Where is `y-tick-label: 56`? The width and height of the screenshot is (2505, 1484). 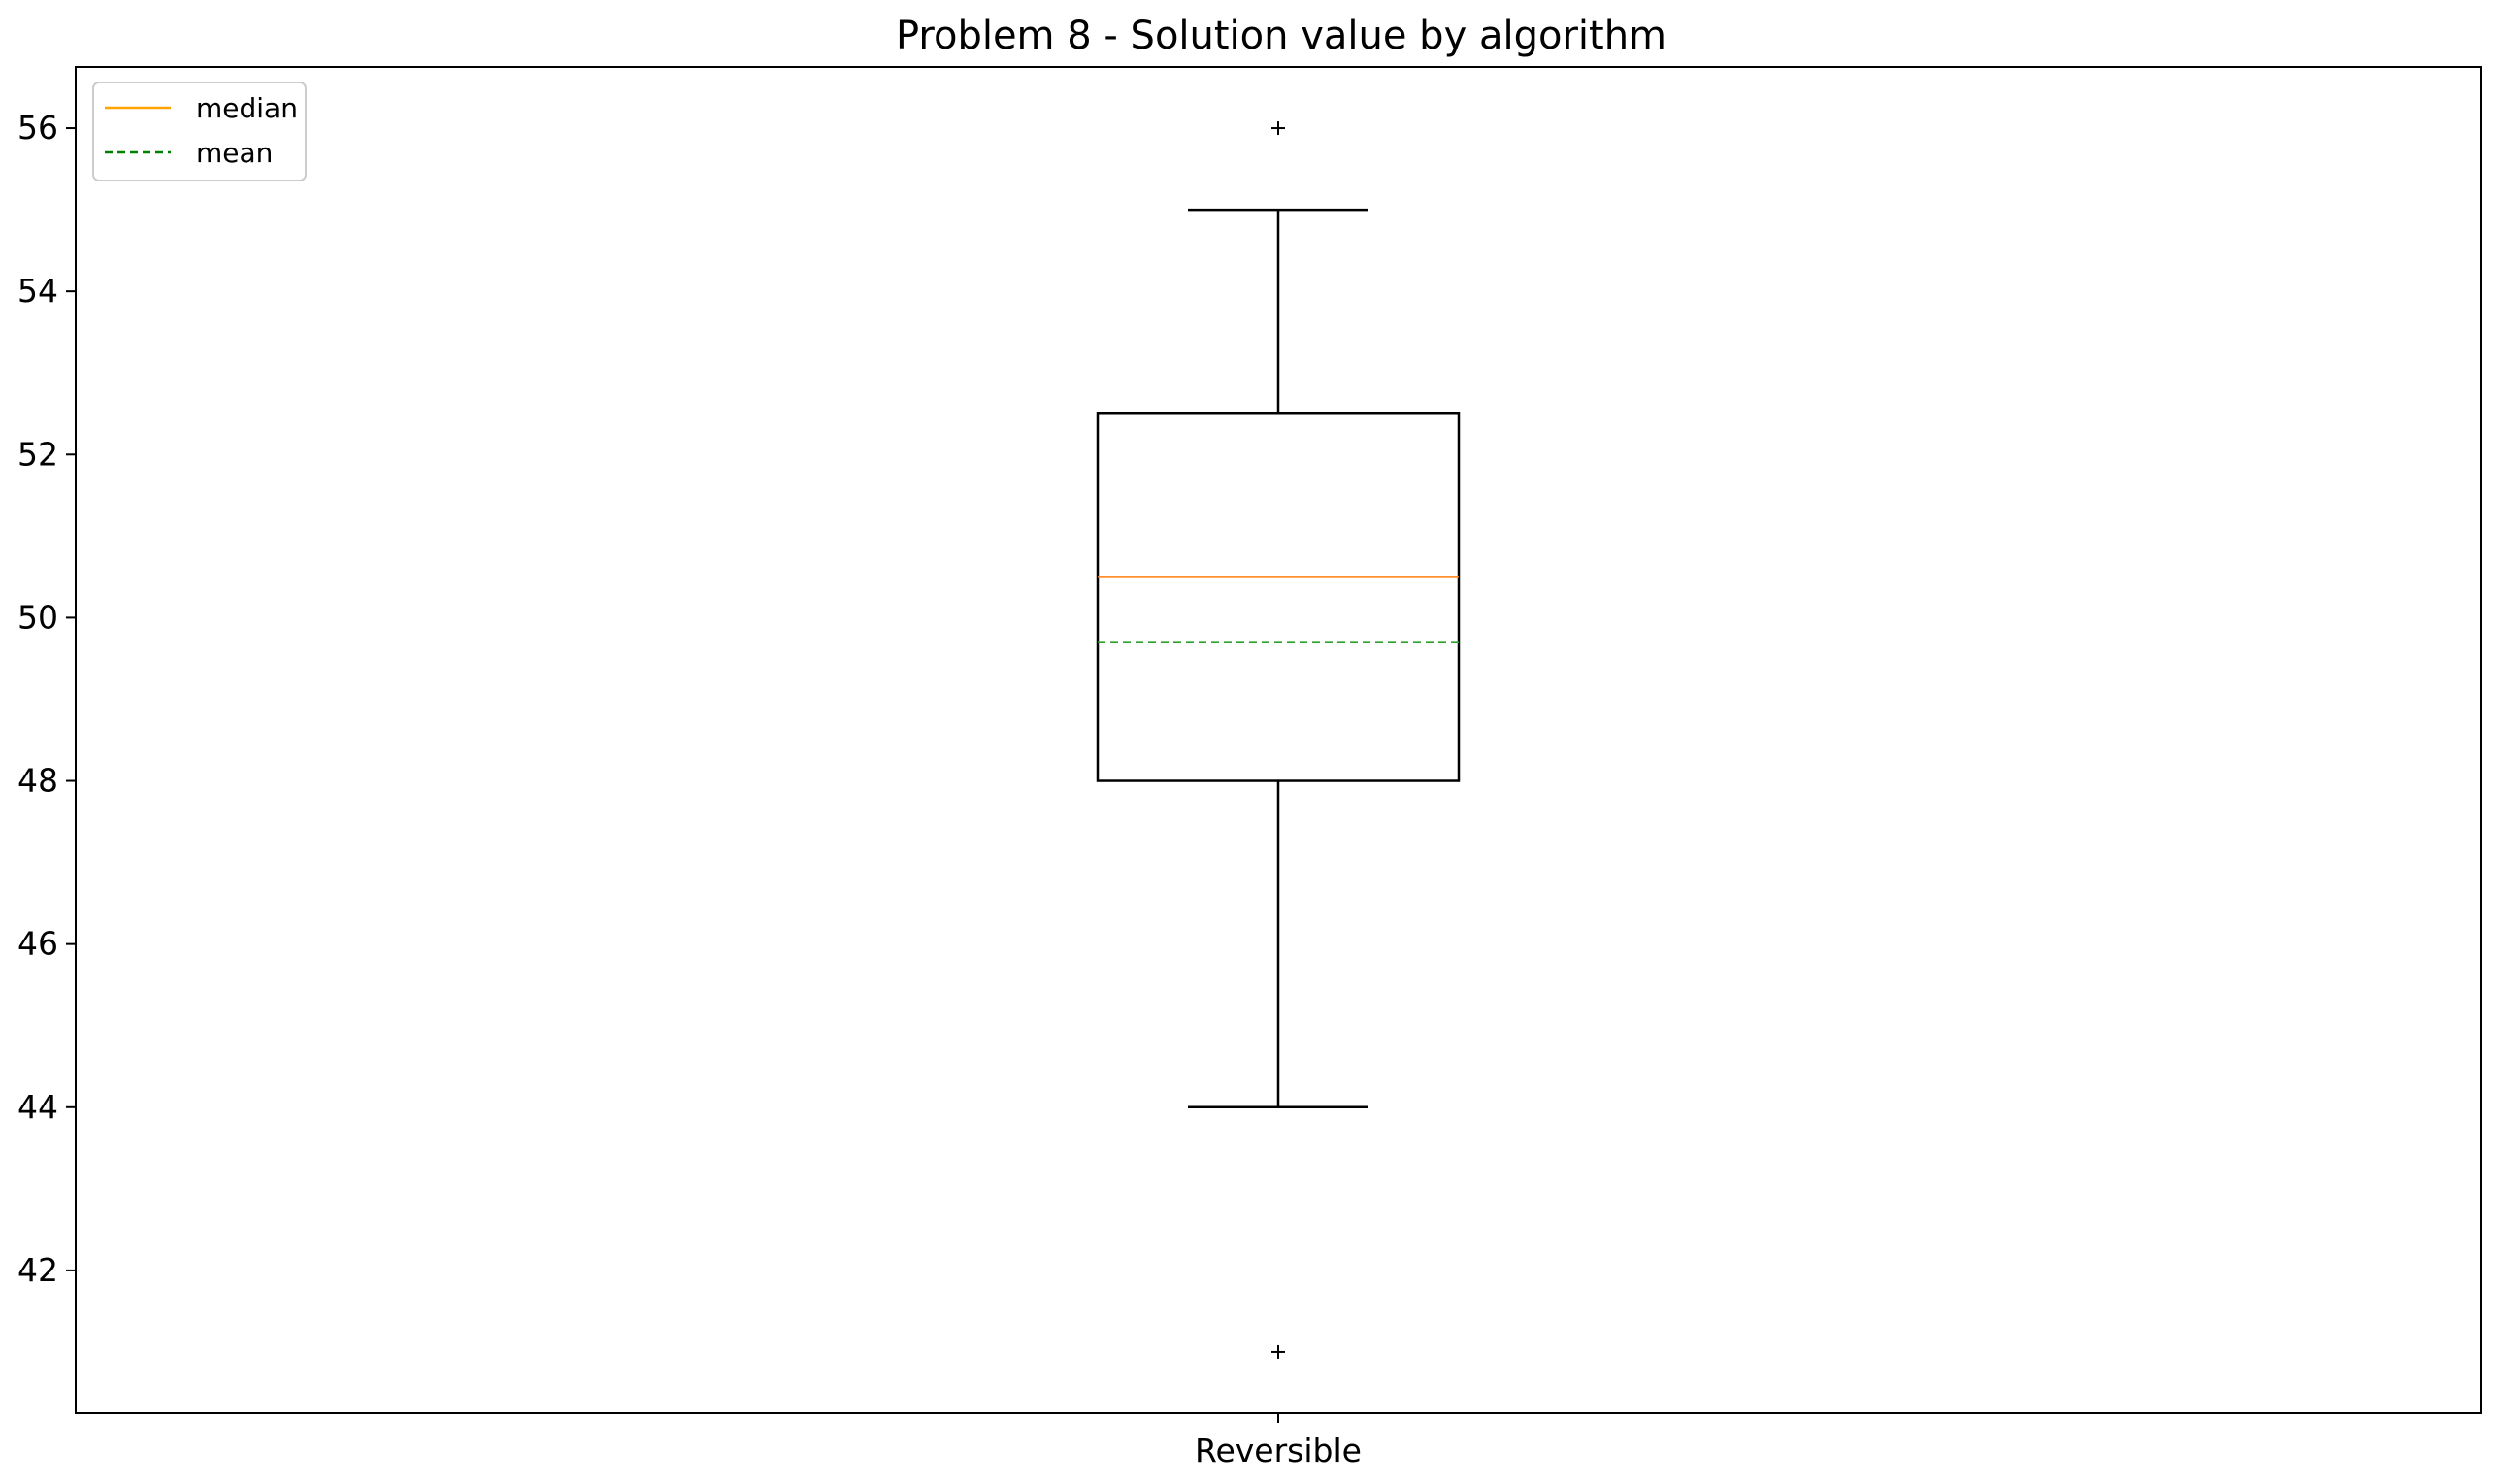 y-tick-label: 56 is located at coordinates (37, 128).